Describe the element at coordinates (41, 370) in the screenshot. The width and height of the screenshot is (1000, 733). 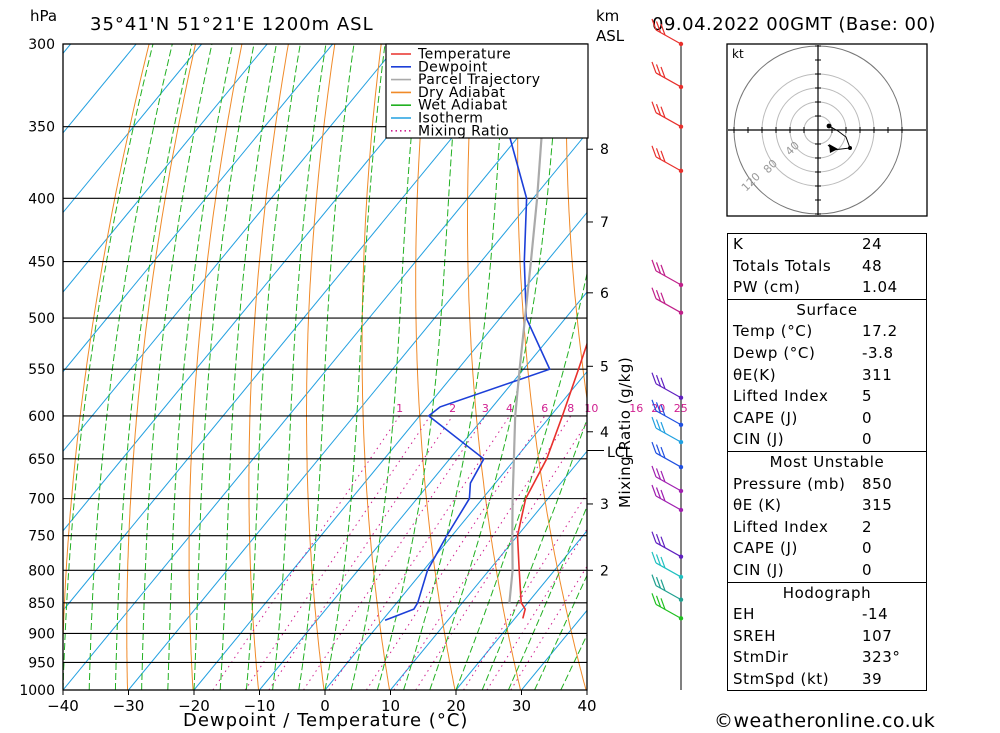
I see `pressure-tick-label: 550` at that location.